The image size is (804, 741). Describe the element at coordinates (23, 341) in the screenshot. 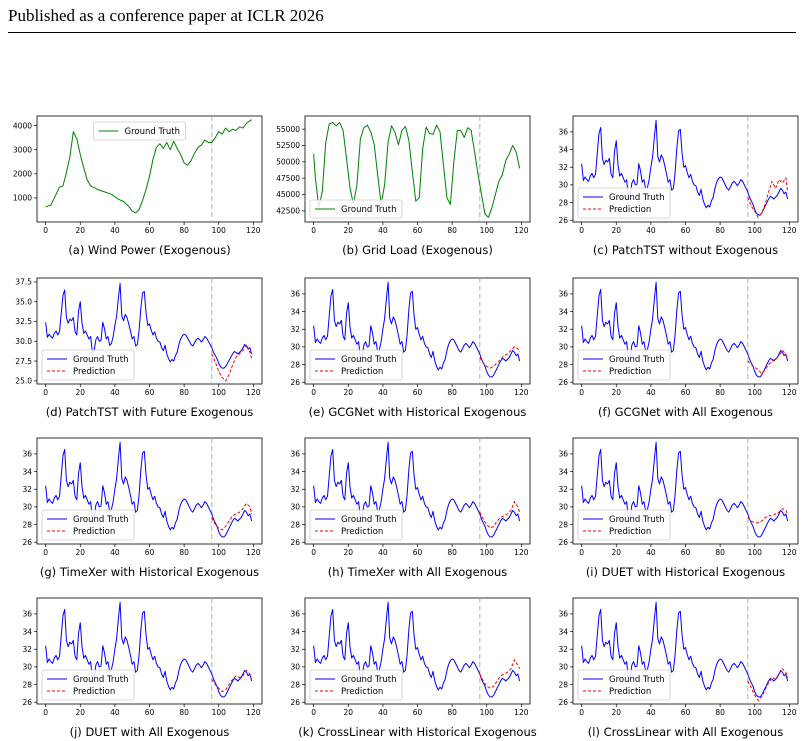

I see `y-tick-label: 30.0` at that location.